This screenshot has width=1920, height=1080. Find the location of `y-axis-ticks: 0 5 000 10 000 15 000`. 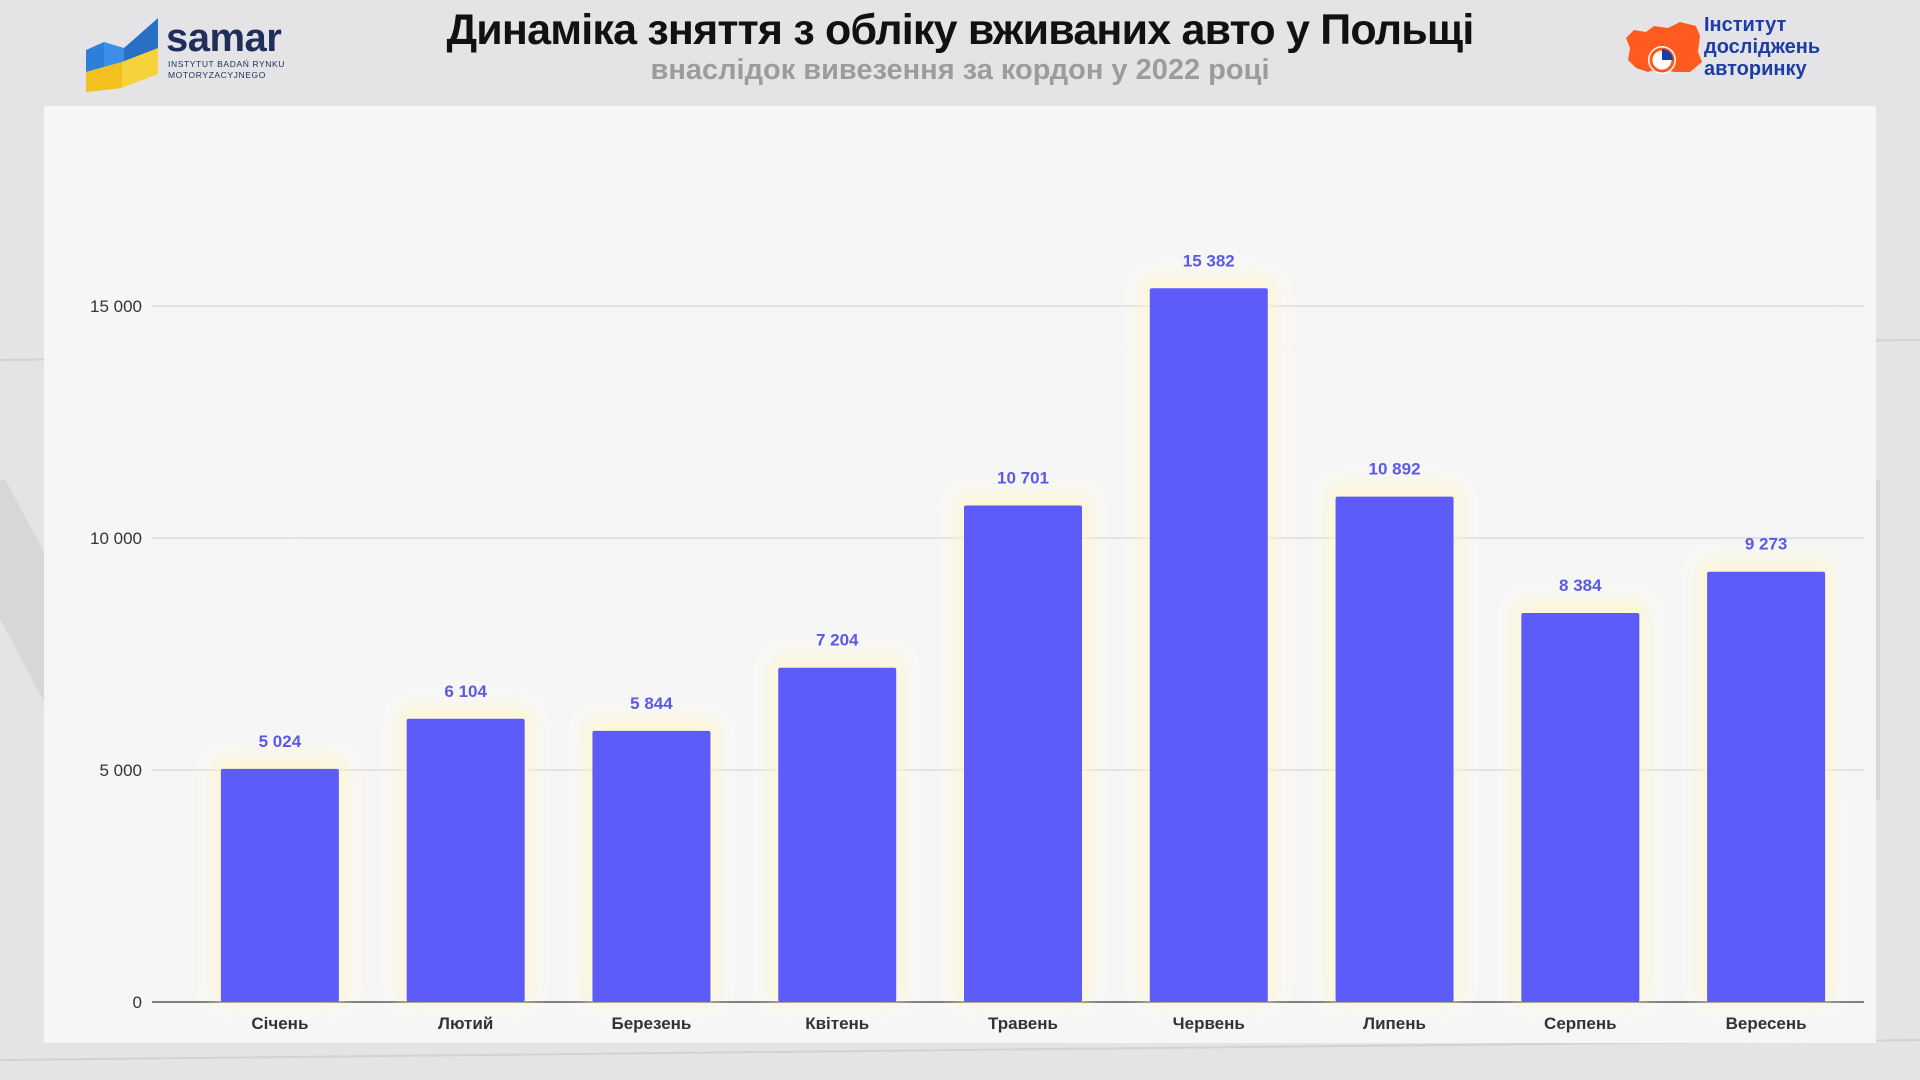

y-axis-ticks: 0 5 000 10 000 15 000 is located at coordinates (116, 654).